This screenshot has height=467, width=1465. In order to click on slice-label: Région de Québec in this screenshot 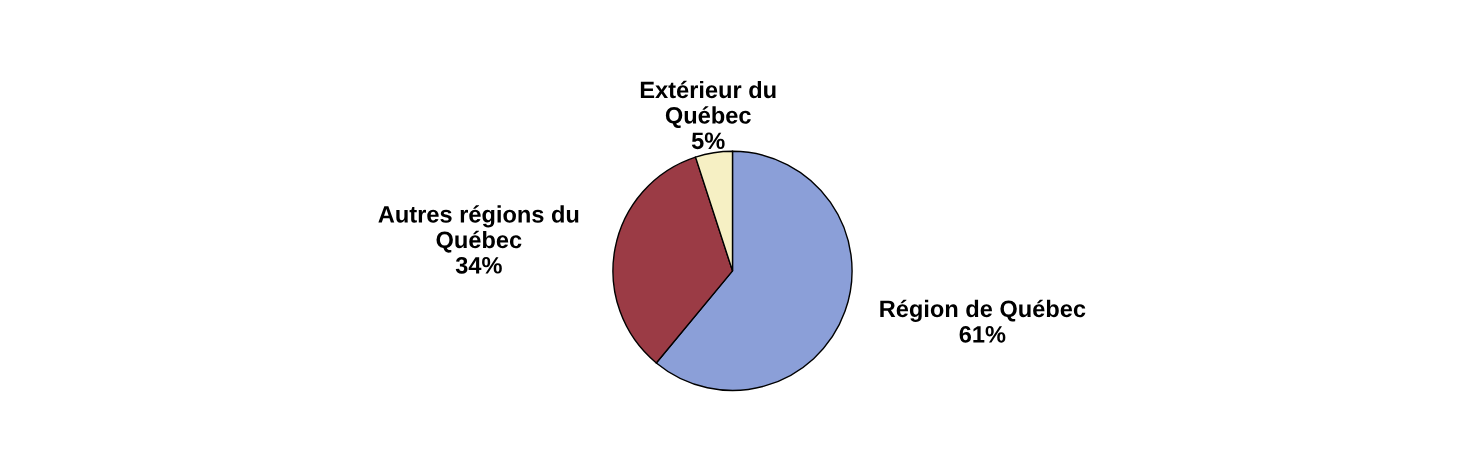, I will do `click(983, 310)`.